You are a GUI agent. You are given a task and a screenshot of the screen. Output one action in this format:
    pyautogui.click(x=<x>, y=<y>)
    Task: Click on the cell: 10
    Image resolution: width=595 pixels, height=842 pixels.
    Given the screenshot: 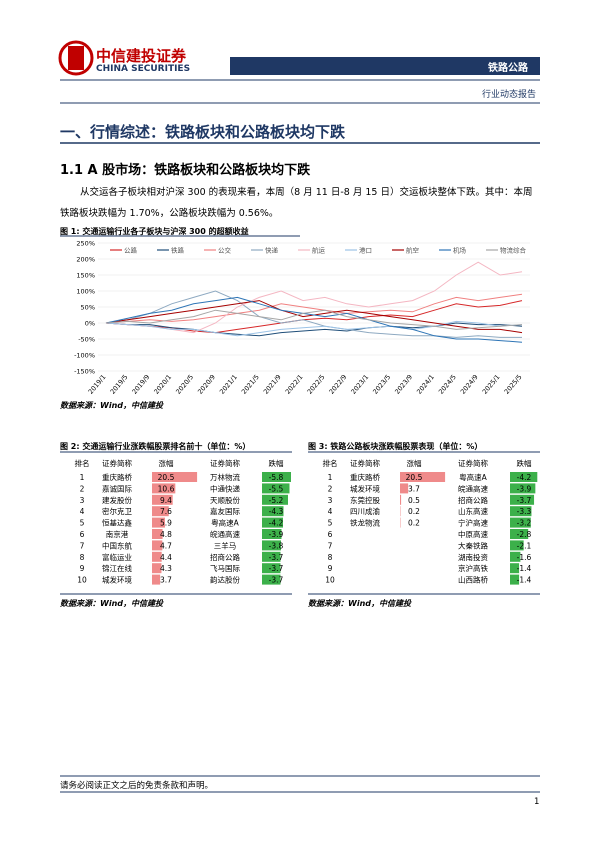 What is the action you would take?
    pyautogui.click(x=330, y=580)
    